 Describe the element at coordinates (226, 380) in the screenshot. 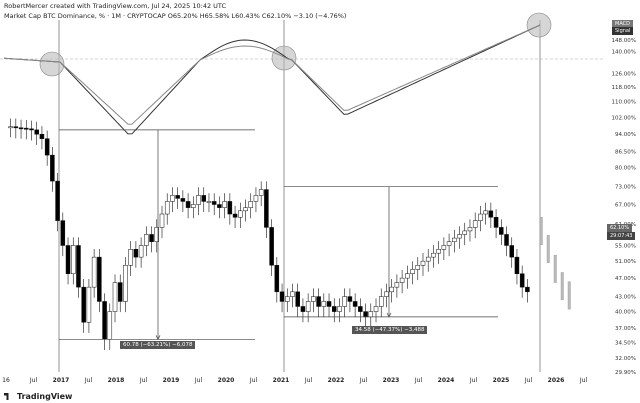

I see `x-tick-label: 2020` at that location.